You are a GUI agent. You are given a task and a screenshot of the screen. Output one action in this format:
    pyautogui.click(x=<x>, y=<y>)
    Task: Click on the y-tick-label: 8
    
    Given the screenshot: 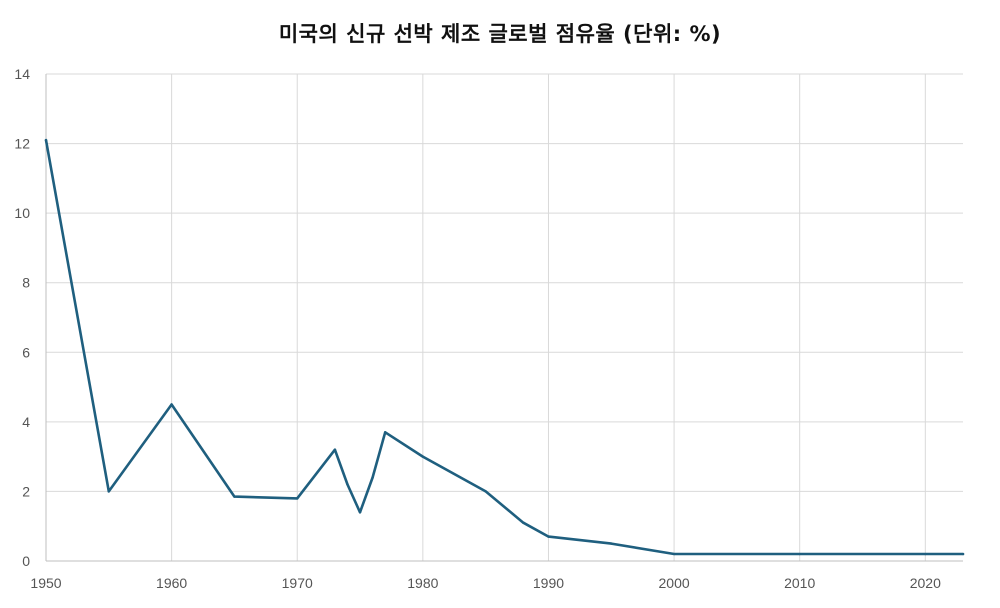 What is the action you would take?
    pyautogui.click(x=26, y=283)
    